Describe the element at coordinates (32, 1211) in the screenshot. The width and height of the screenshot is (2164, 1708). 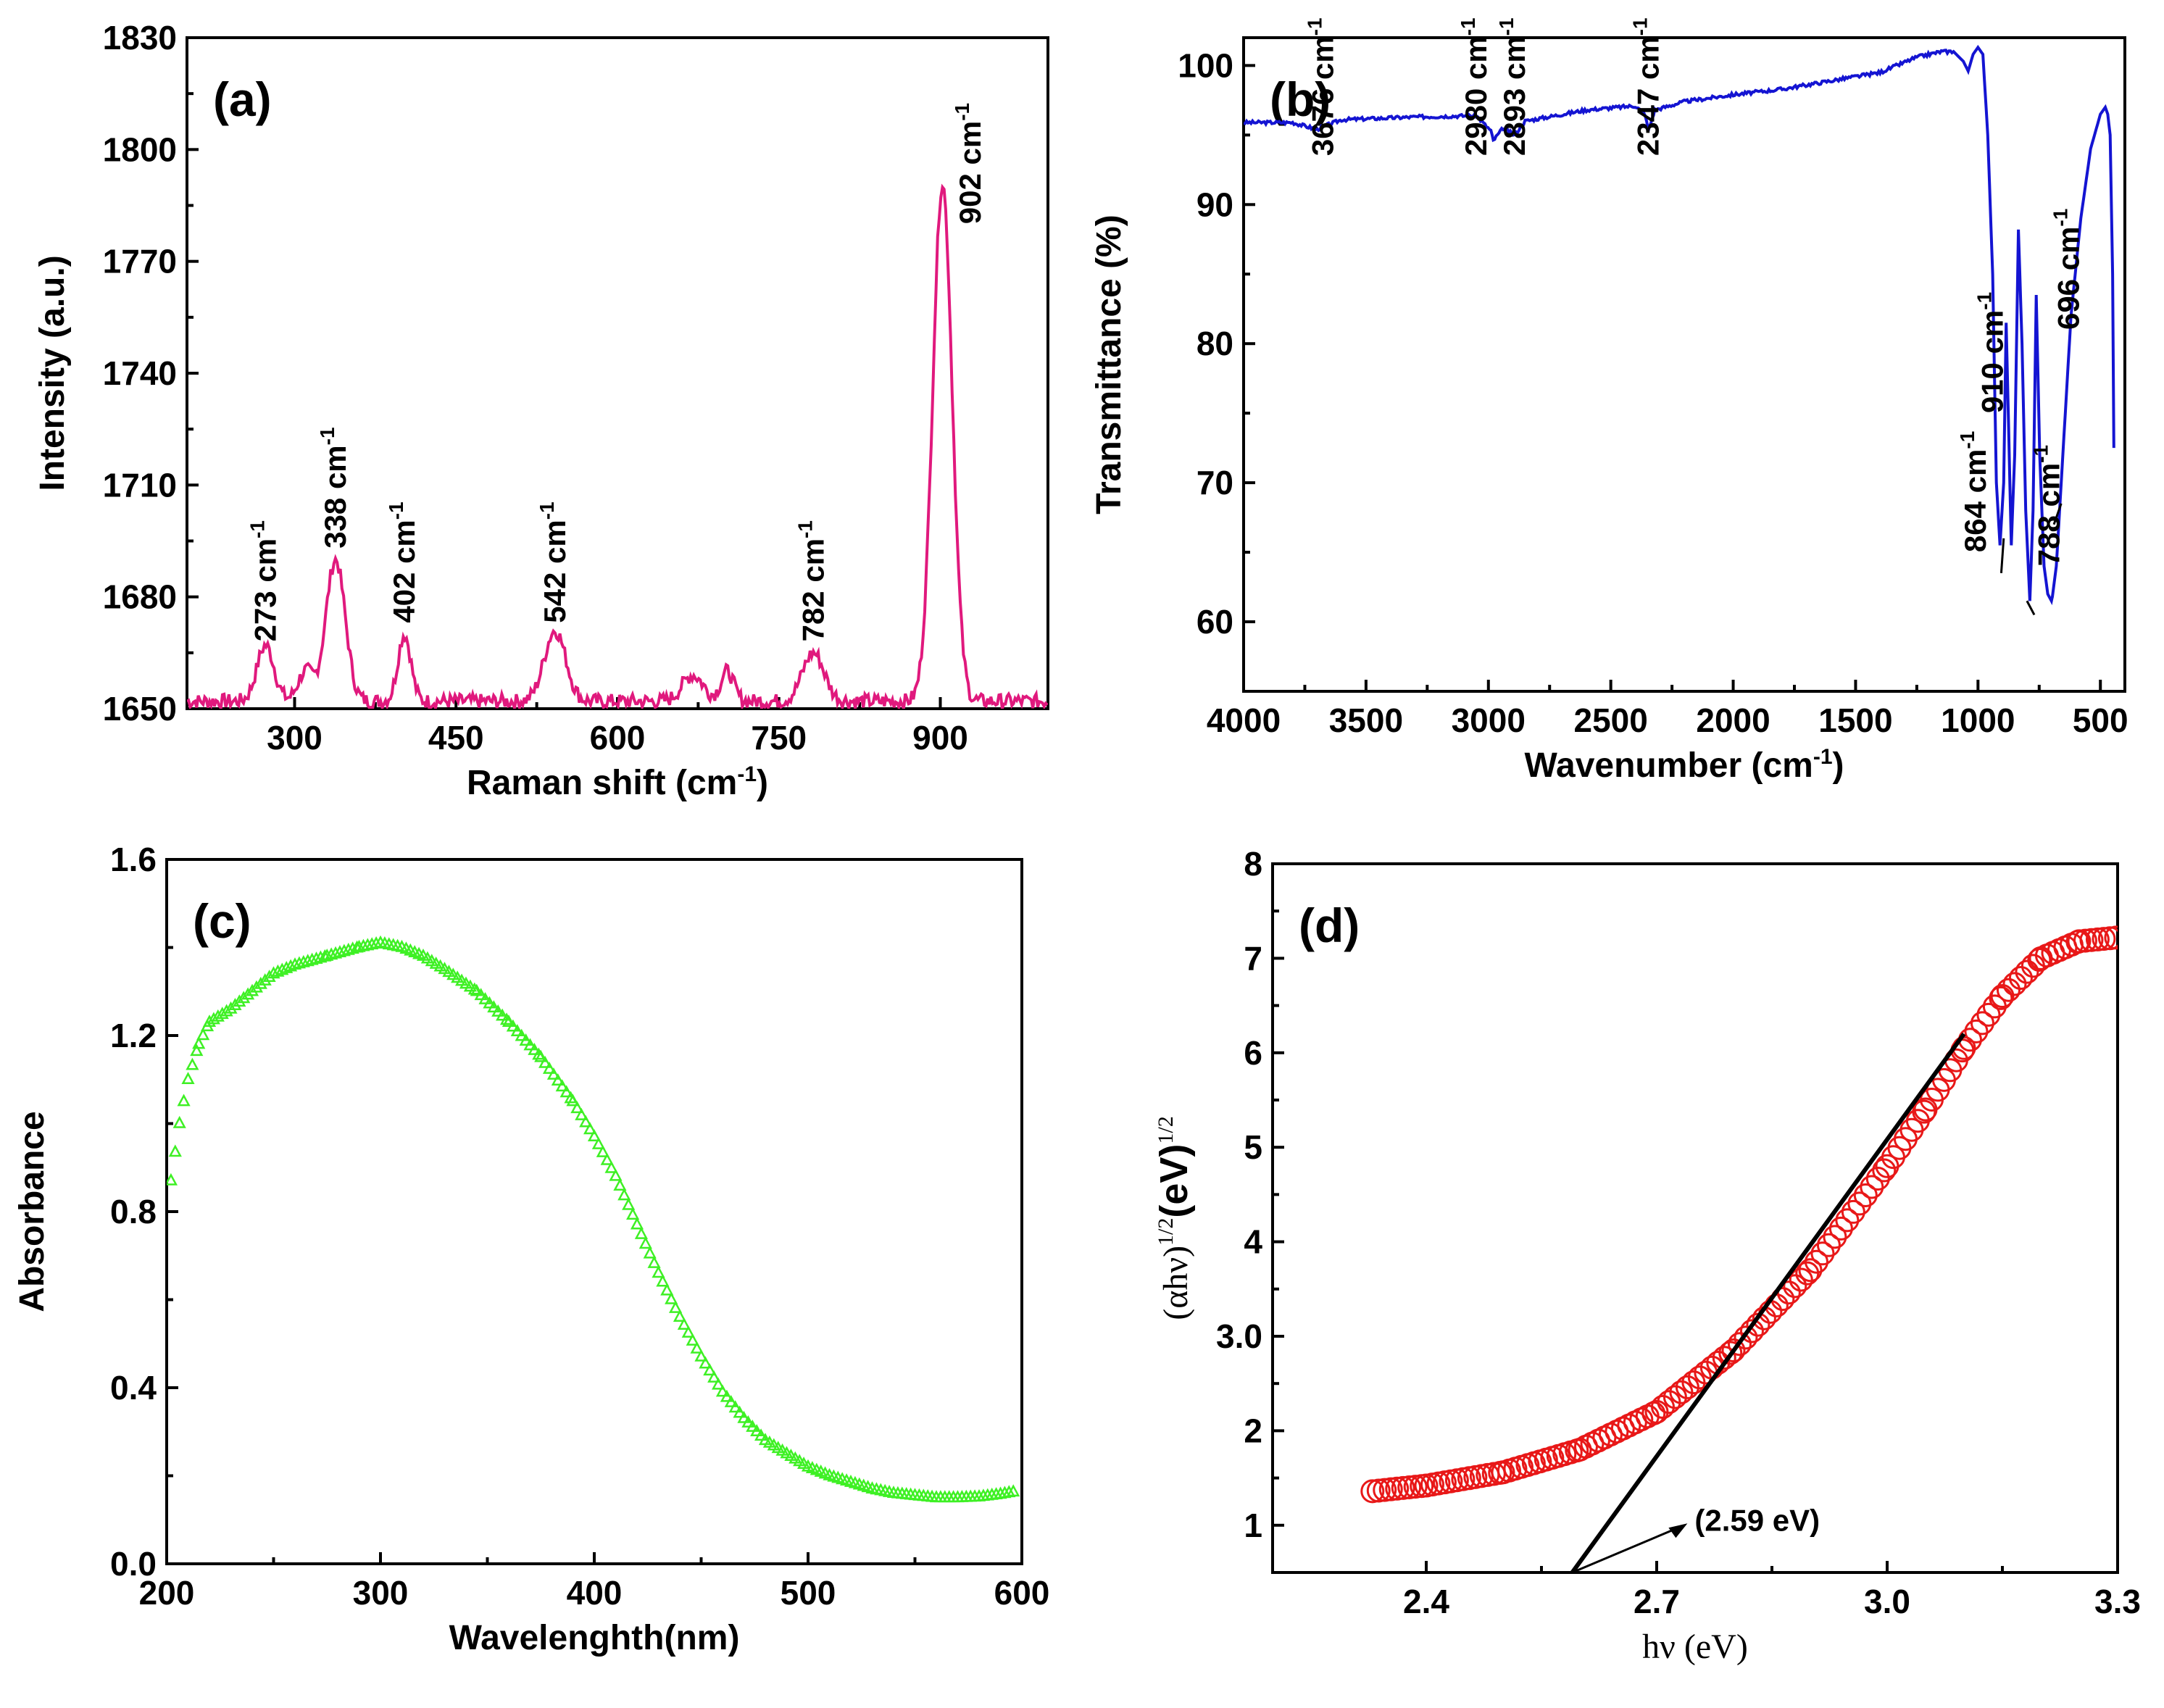
I see `y-axis-label-c: Absorbance` at that location.